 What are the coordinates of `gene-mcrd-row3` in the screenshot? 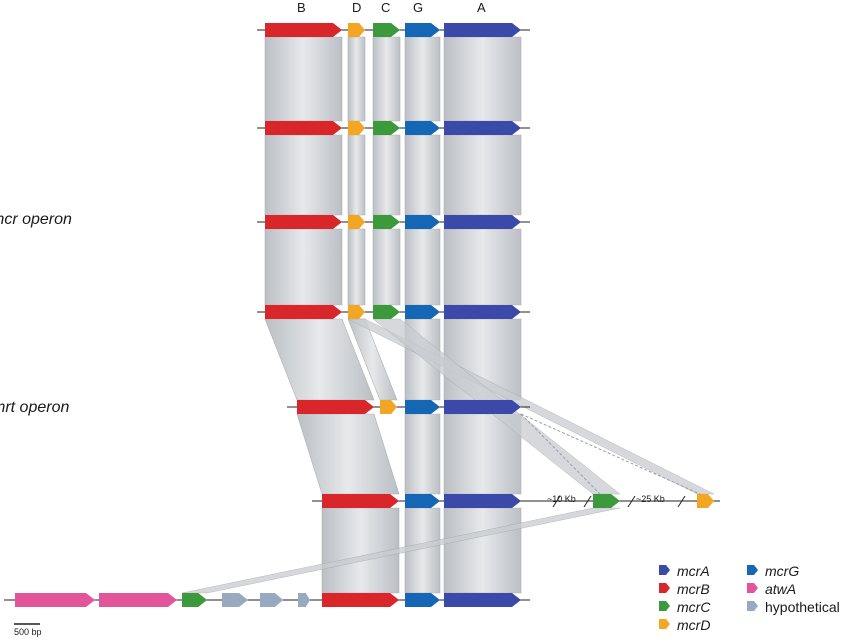 It's located at (356, 222).